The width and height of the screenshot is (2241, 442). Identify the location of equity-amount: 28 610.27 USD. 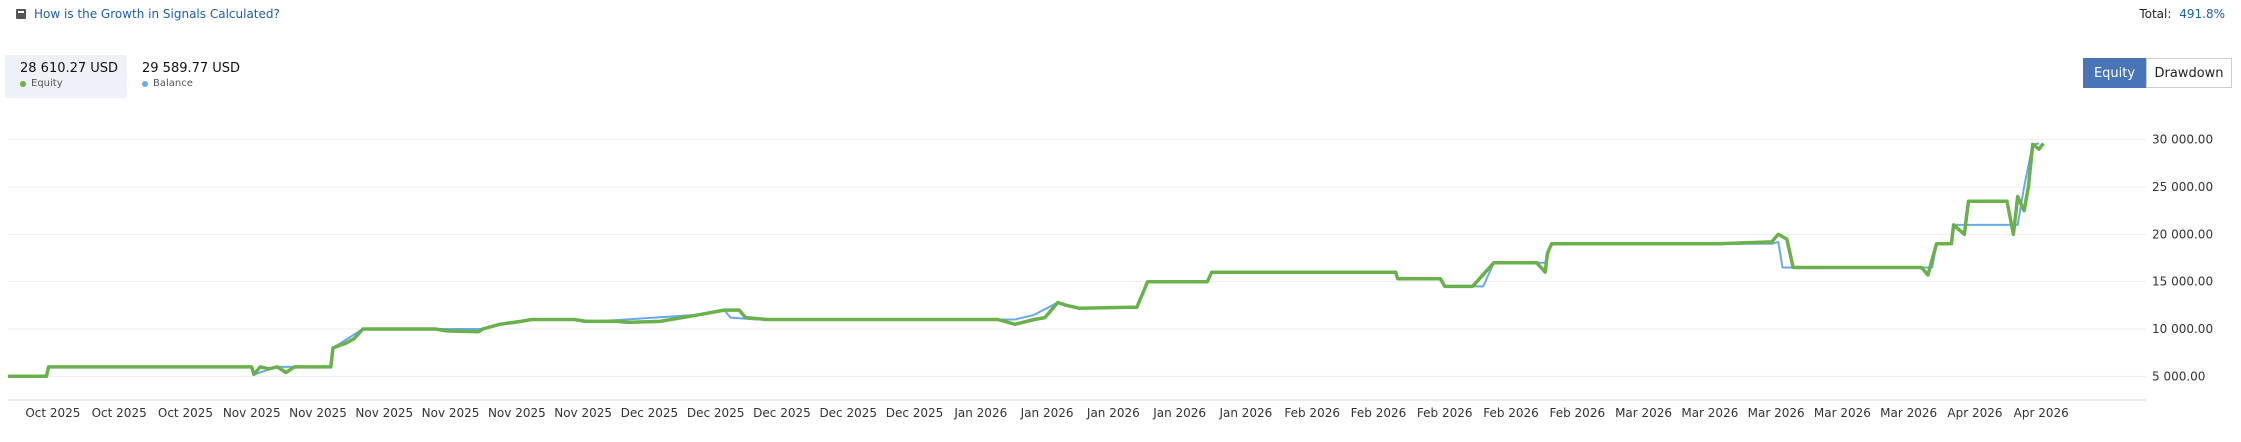
(69, 68).